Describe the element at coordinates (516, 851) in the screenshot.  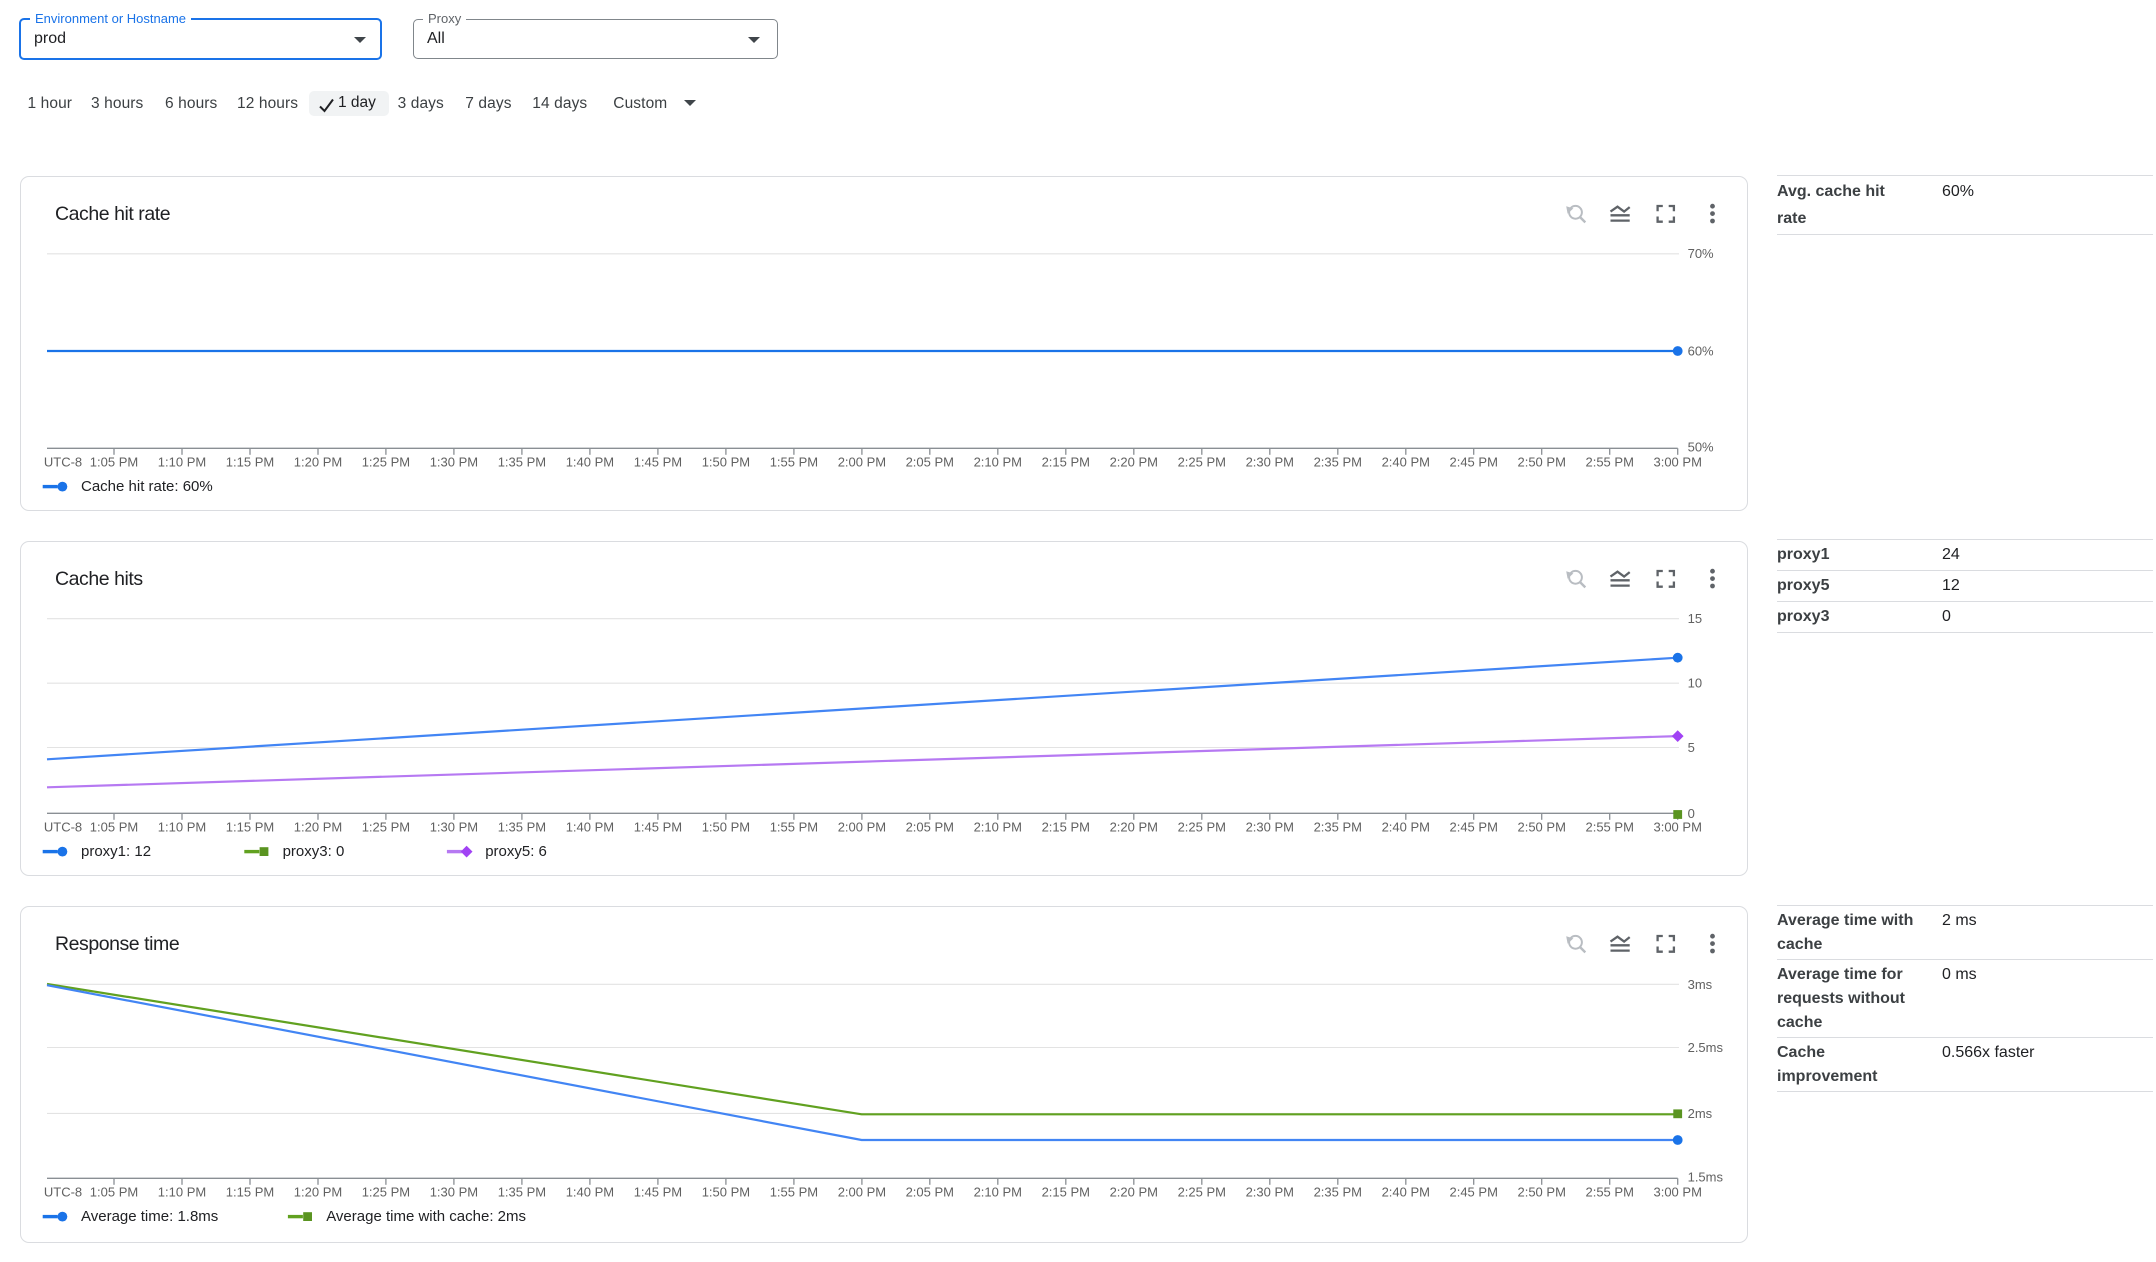
I see `svg-text: proxy5: 6` at that location.